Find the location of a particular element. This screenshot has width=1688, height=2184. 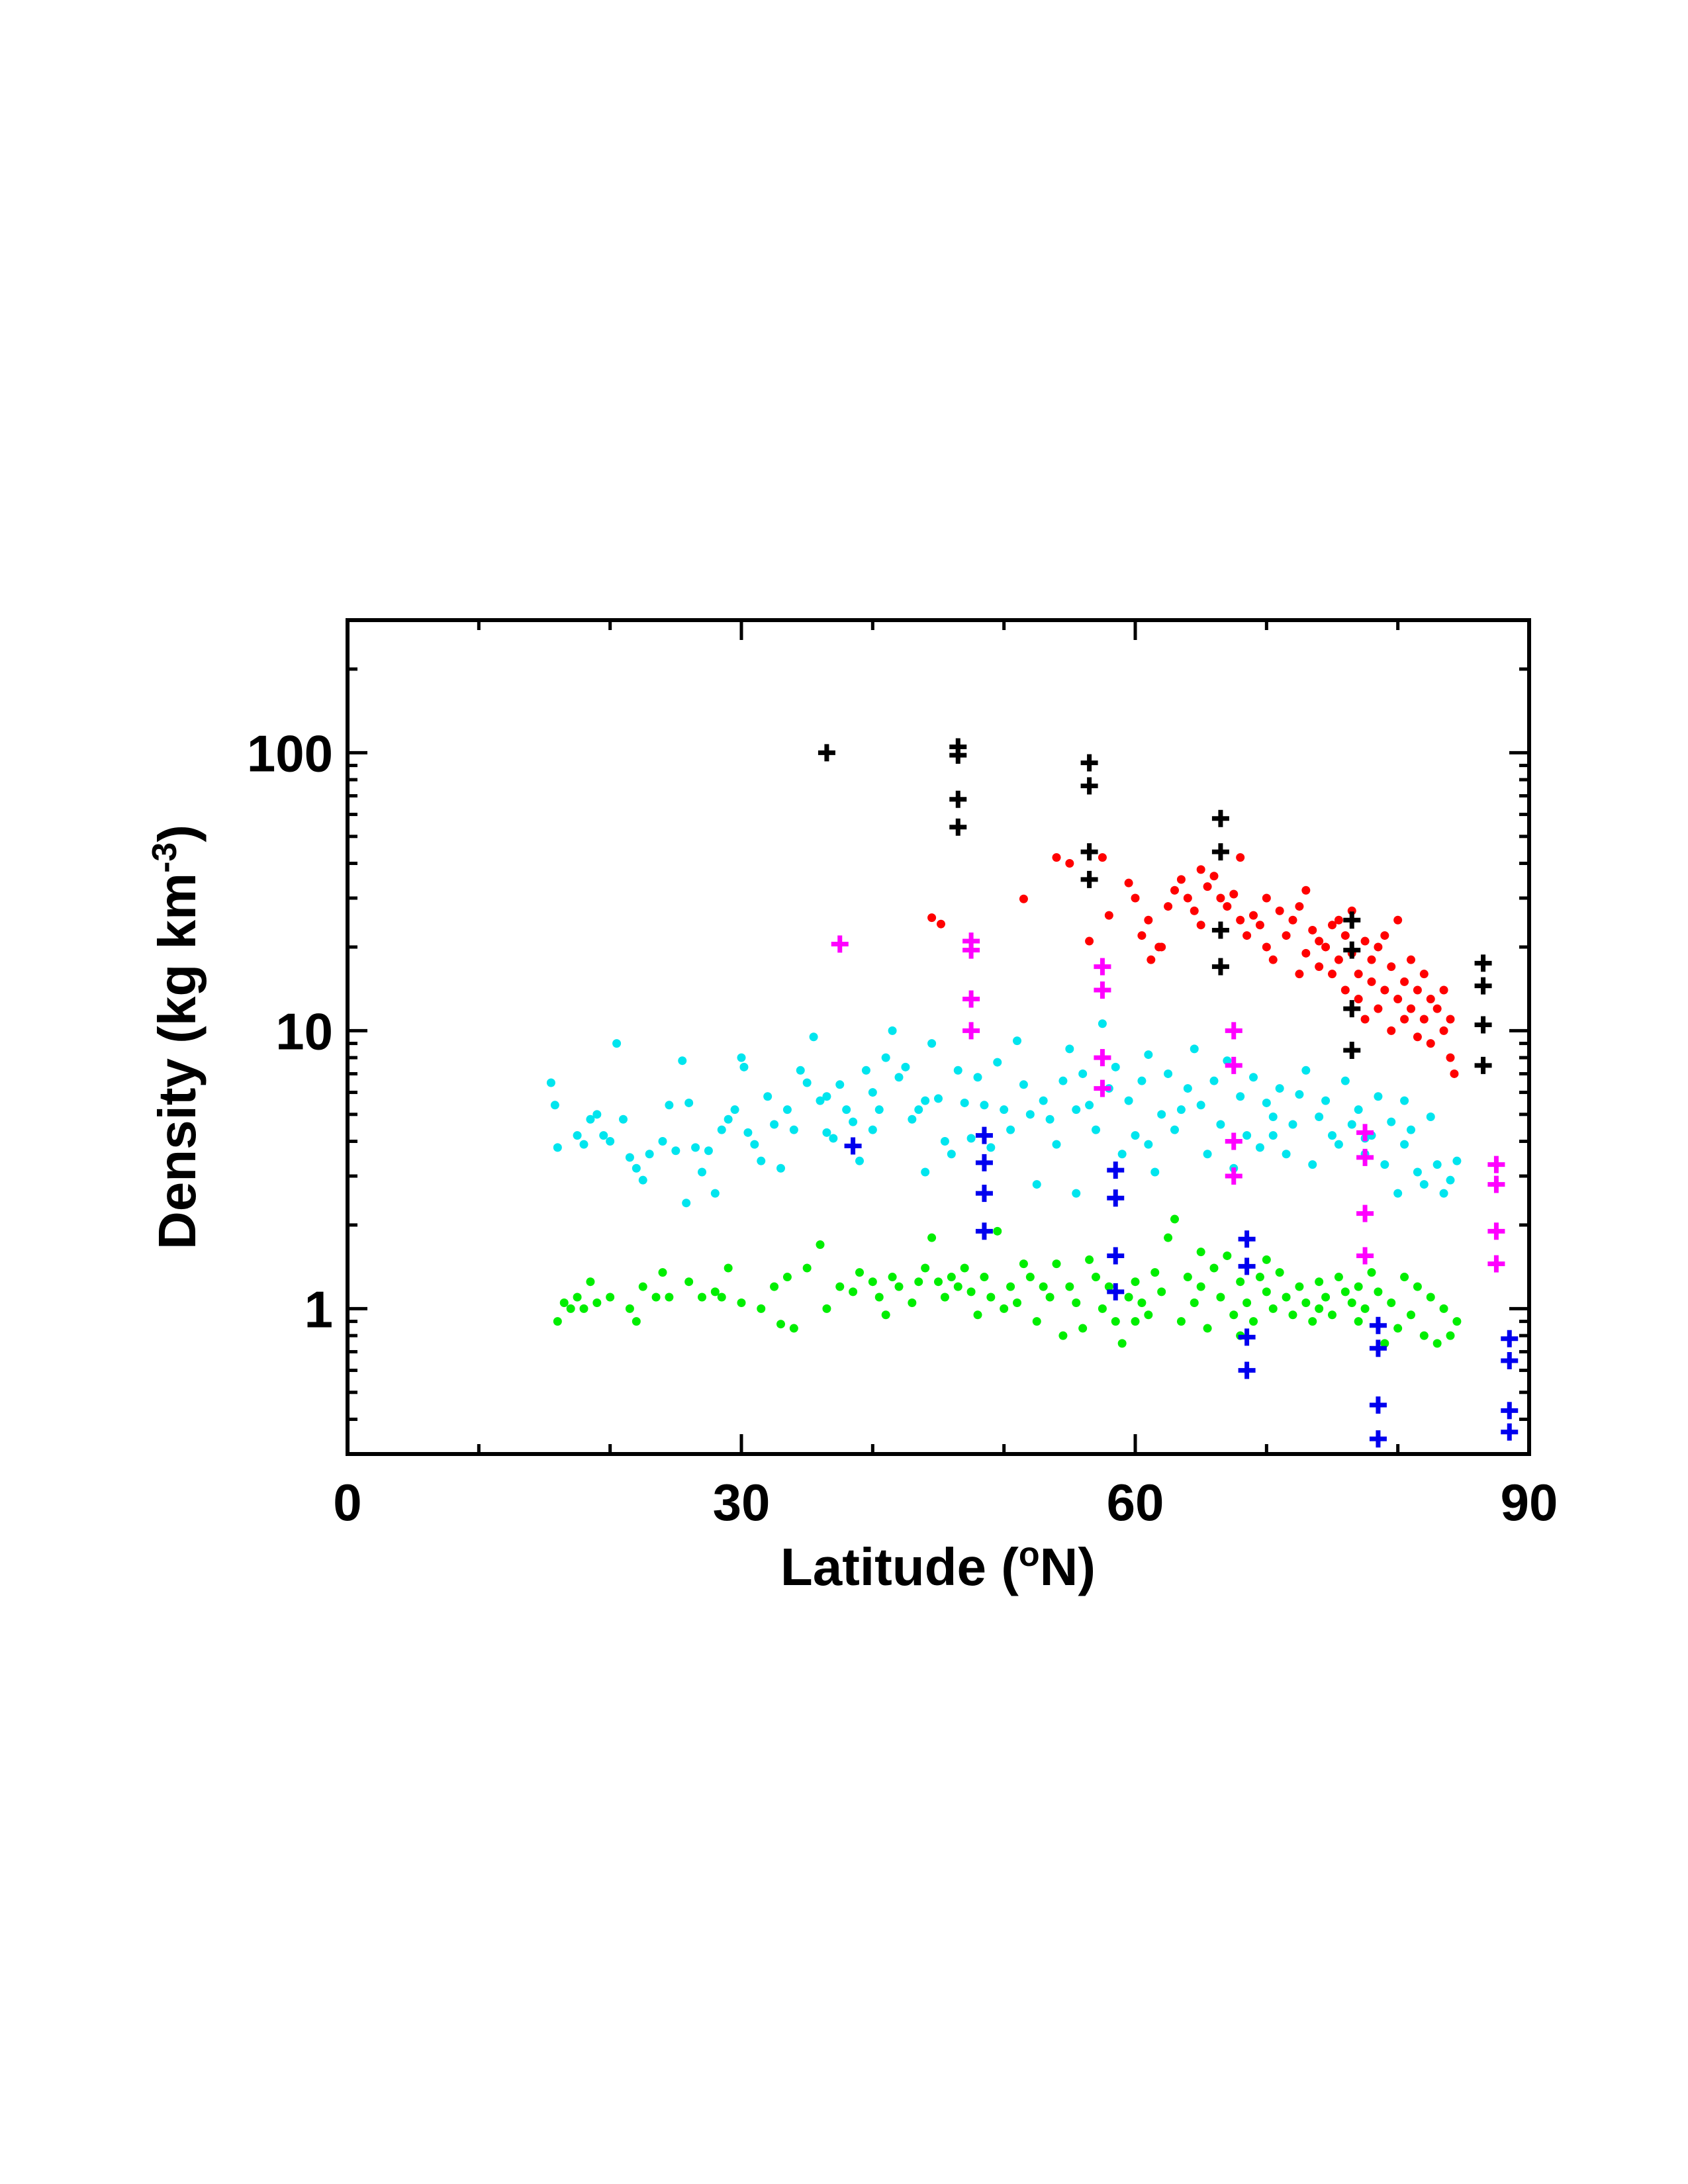

y-tick-label: 1 is located at coordinates (319, 1309).